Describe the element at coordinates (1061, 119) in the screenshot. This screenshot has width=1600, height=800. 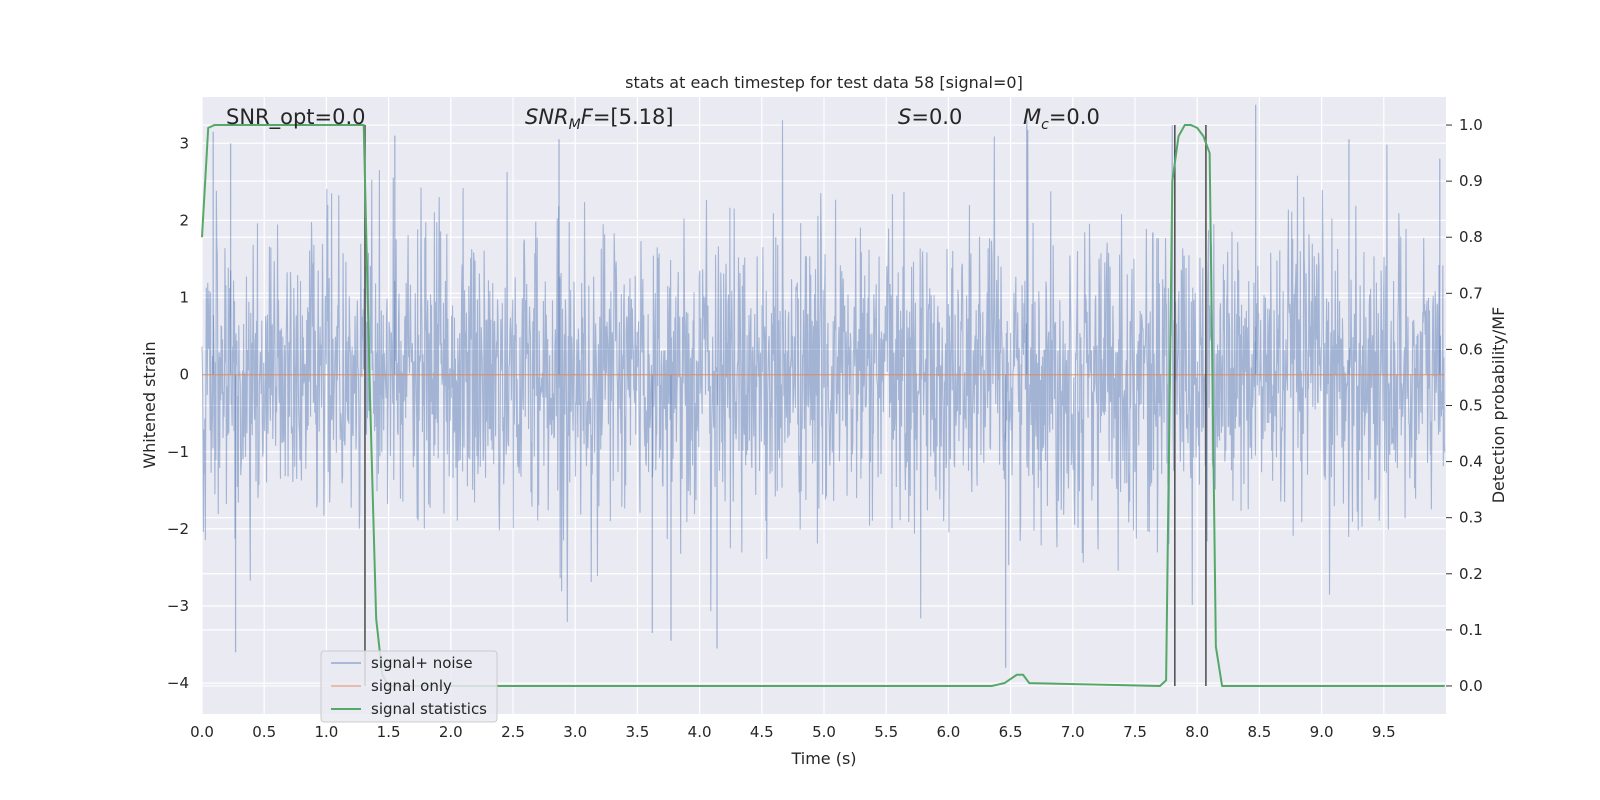
I see `annotation-mc: Mc=0.0` at that location.